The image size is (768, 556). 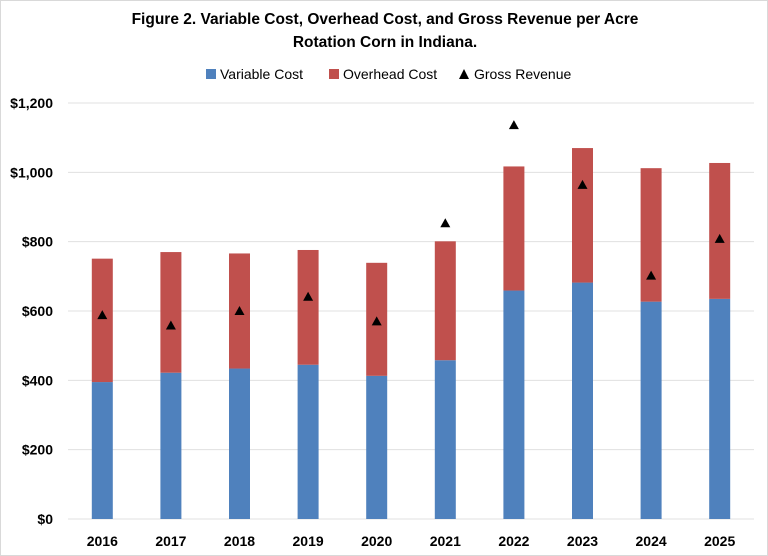 What do you see at coordinates (261, 74) in the screenshot?
I see `legend-label-variable-cost: Variable Cost` at bounding box center [261, 74].